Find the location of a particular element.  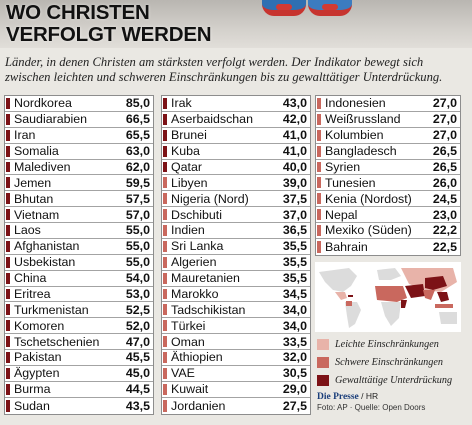

country-name: Kuwait is located at coordinates (190, 389).